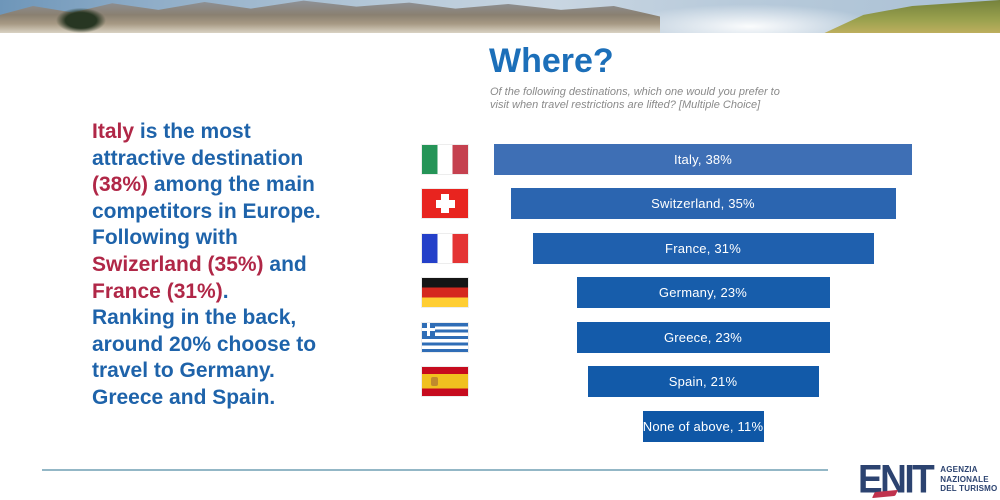 This screenshot has height=500, width=1000. What do you see at coordinates (204, 344) in the screenshot?
I see `commentary-segment: around 20% choose to` at bounding box center [204, 344].